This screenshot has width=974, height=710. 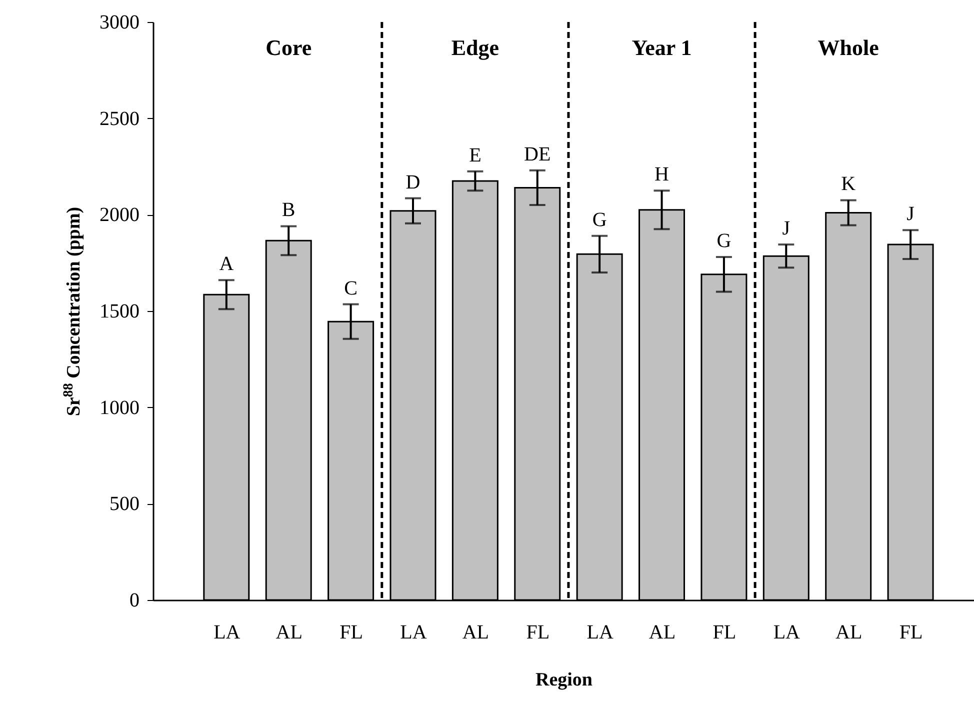 I want to click on data-label: DE, so click(x=537, y=154).